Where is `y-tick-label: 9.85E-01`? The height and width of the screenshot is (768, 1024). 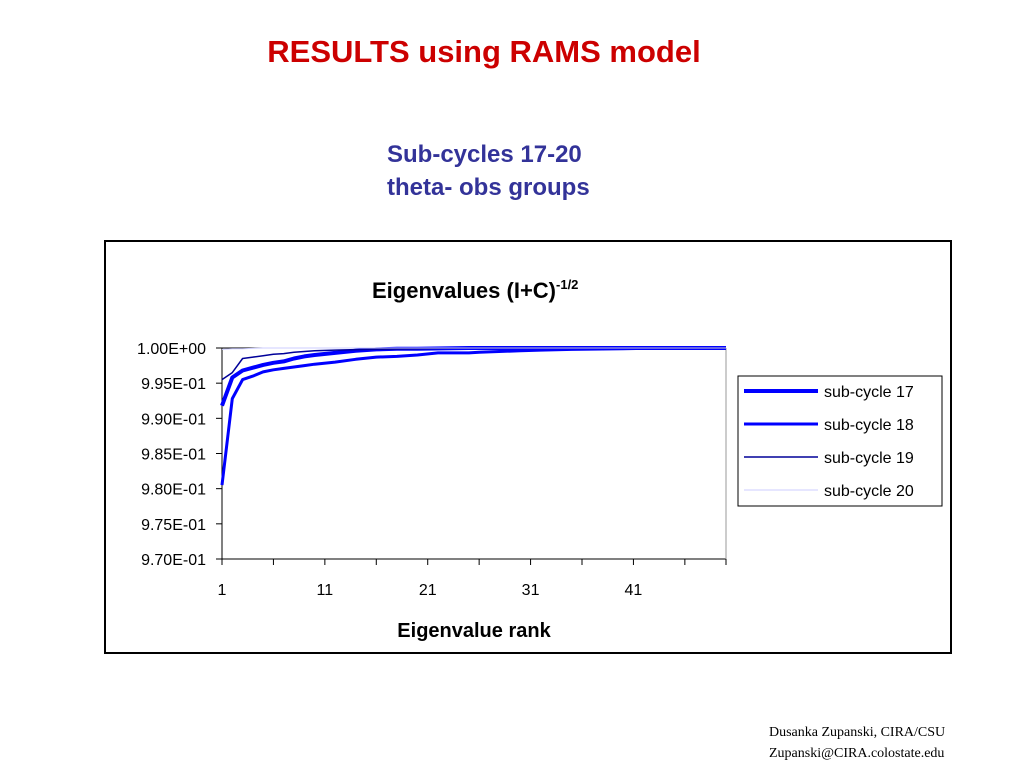 y-tick-label: 9.85E-01 is located at coordinates (173, 455).